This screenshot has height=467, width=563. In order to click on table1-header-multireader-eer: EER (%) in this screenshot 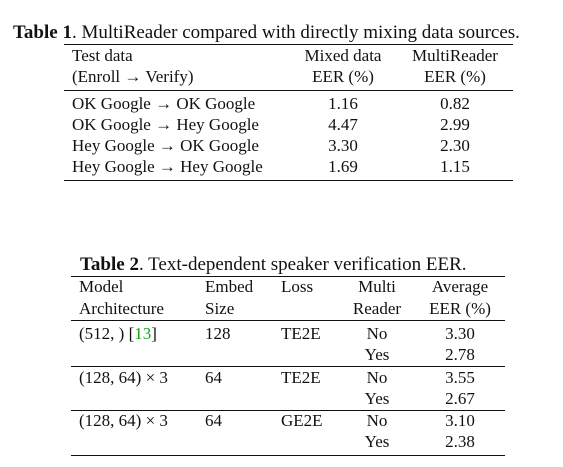, I will do `click(455, 76)`.